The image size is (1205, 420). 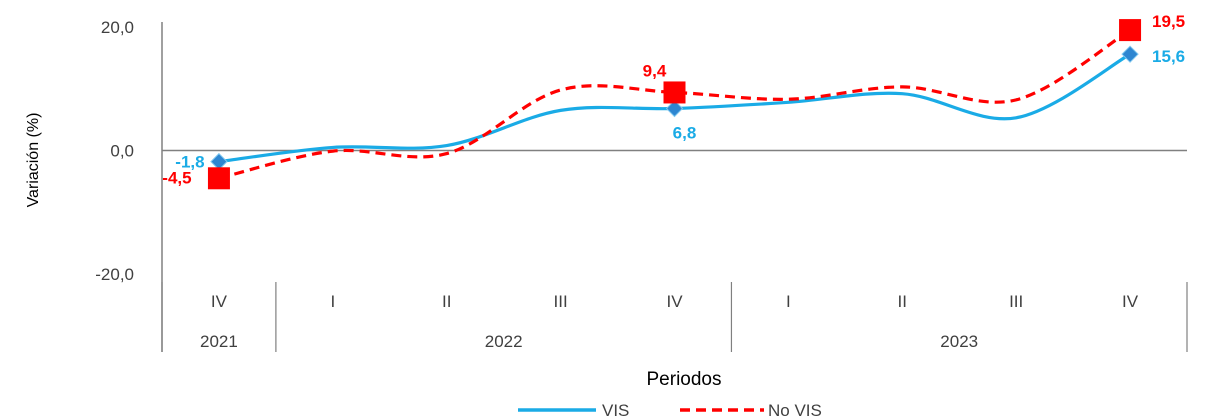 I want to click on y-tick-labels: 20,0 0,0 -20,0, so click(x=114, y=151).